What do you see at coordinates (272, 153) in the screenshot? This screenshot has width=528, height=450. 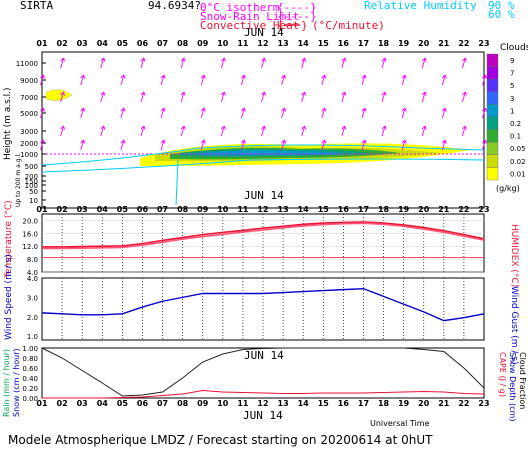 I see `cloud-layer-core` at bounding box center [272, 153].